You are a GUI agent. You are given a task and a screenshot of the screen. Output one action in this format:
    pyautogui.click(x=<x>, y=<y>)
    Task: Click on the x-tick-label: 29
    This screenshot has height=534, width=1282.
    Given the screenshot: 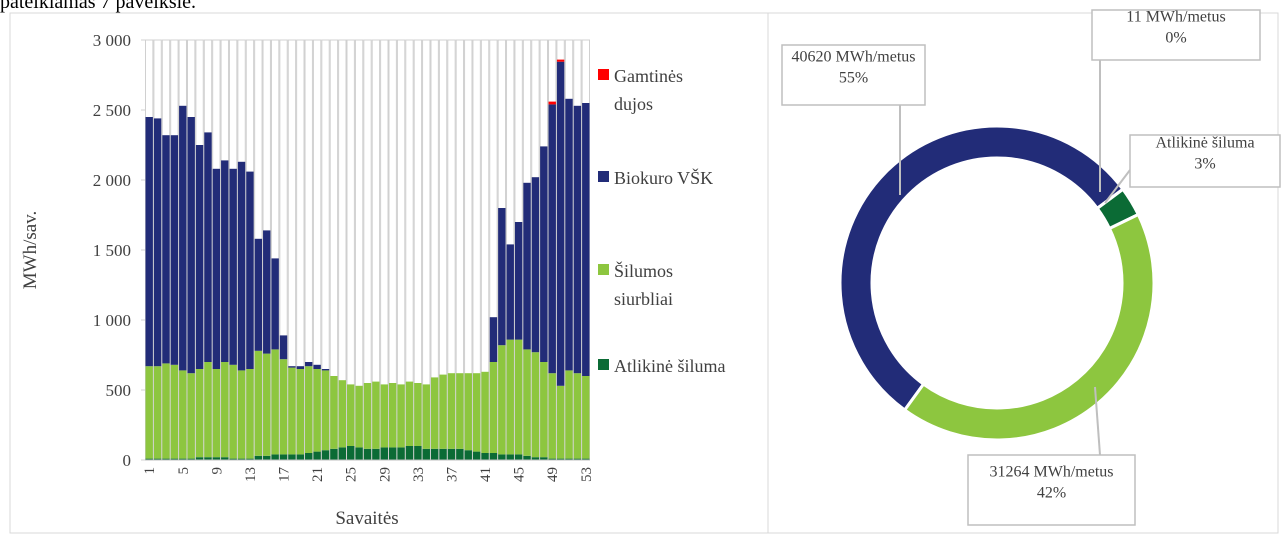 What is the action you would take?
    pyautogui.click(x=385, y=474)
    